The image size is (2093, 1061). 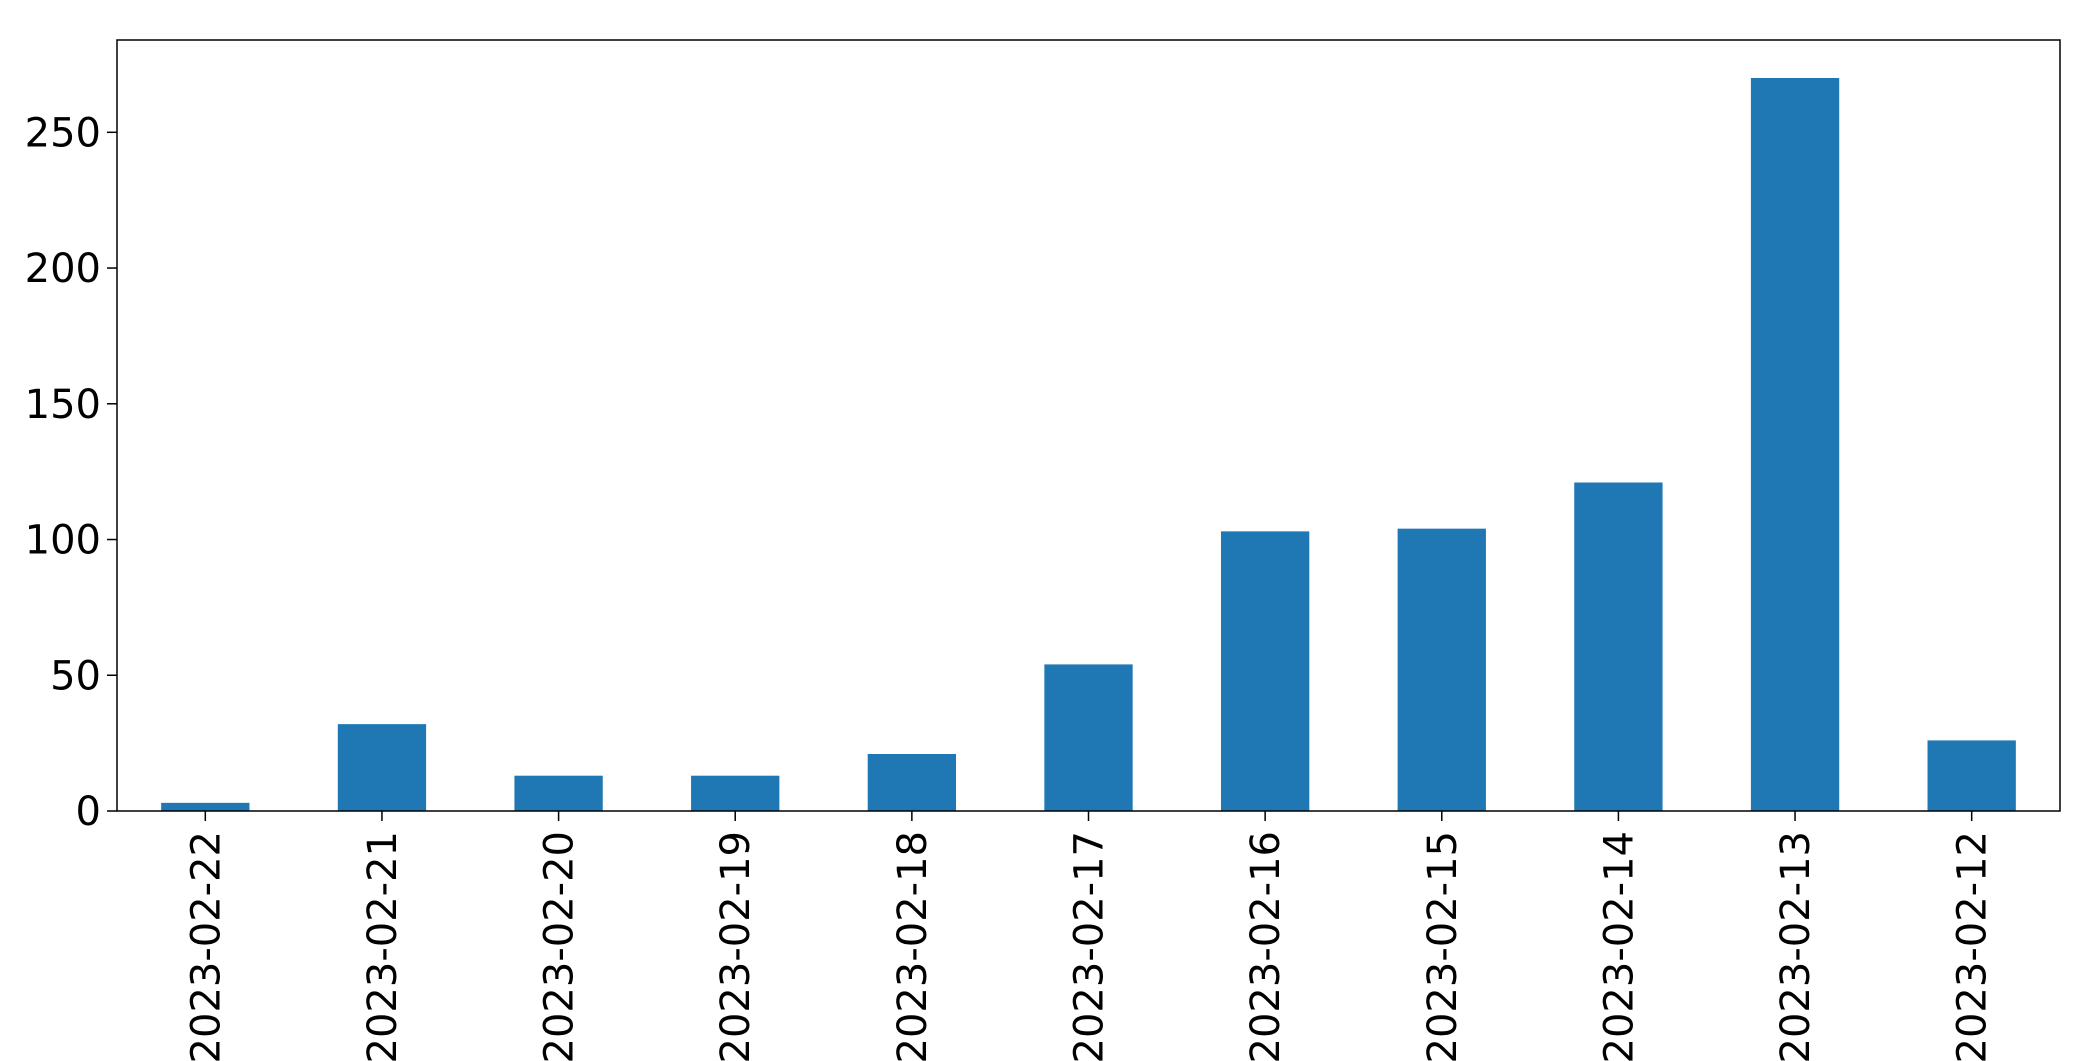 What do you see at coordinates (560, 946) in the screenshot?
I see `x-tick-label: 2023-02-20` at bounding box center [560, 946].